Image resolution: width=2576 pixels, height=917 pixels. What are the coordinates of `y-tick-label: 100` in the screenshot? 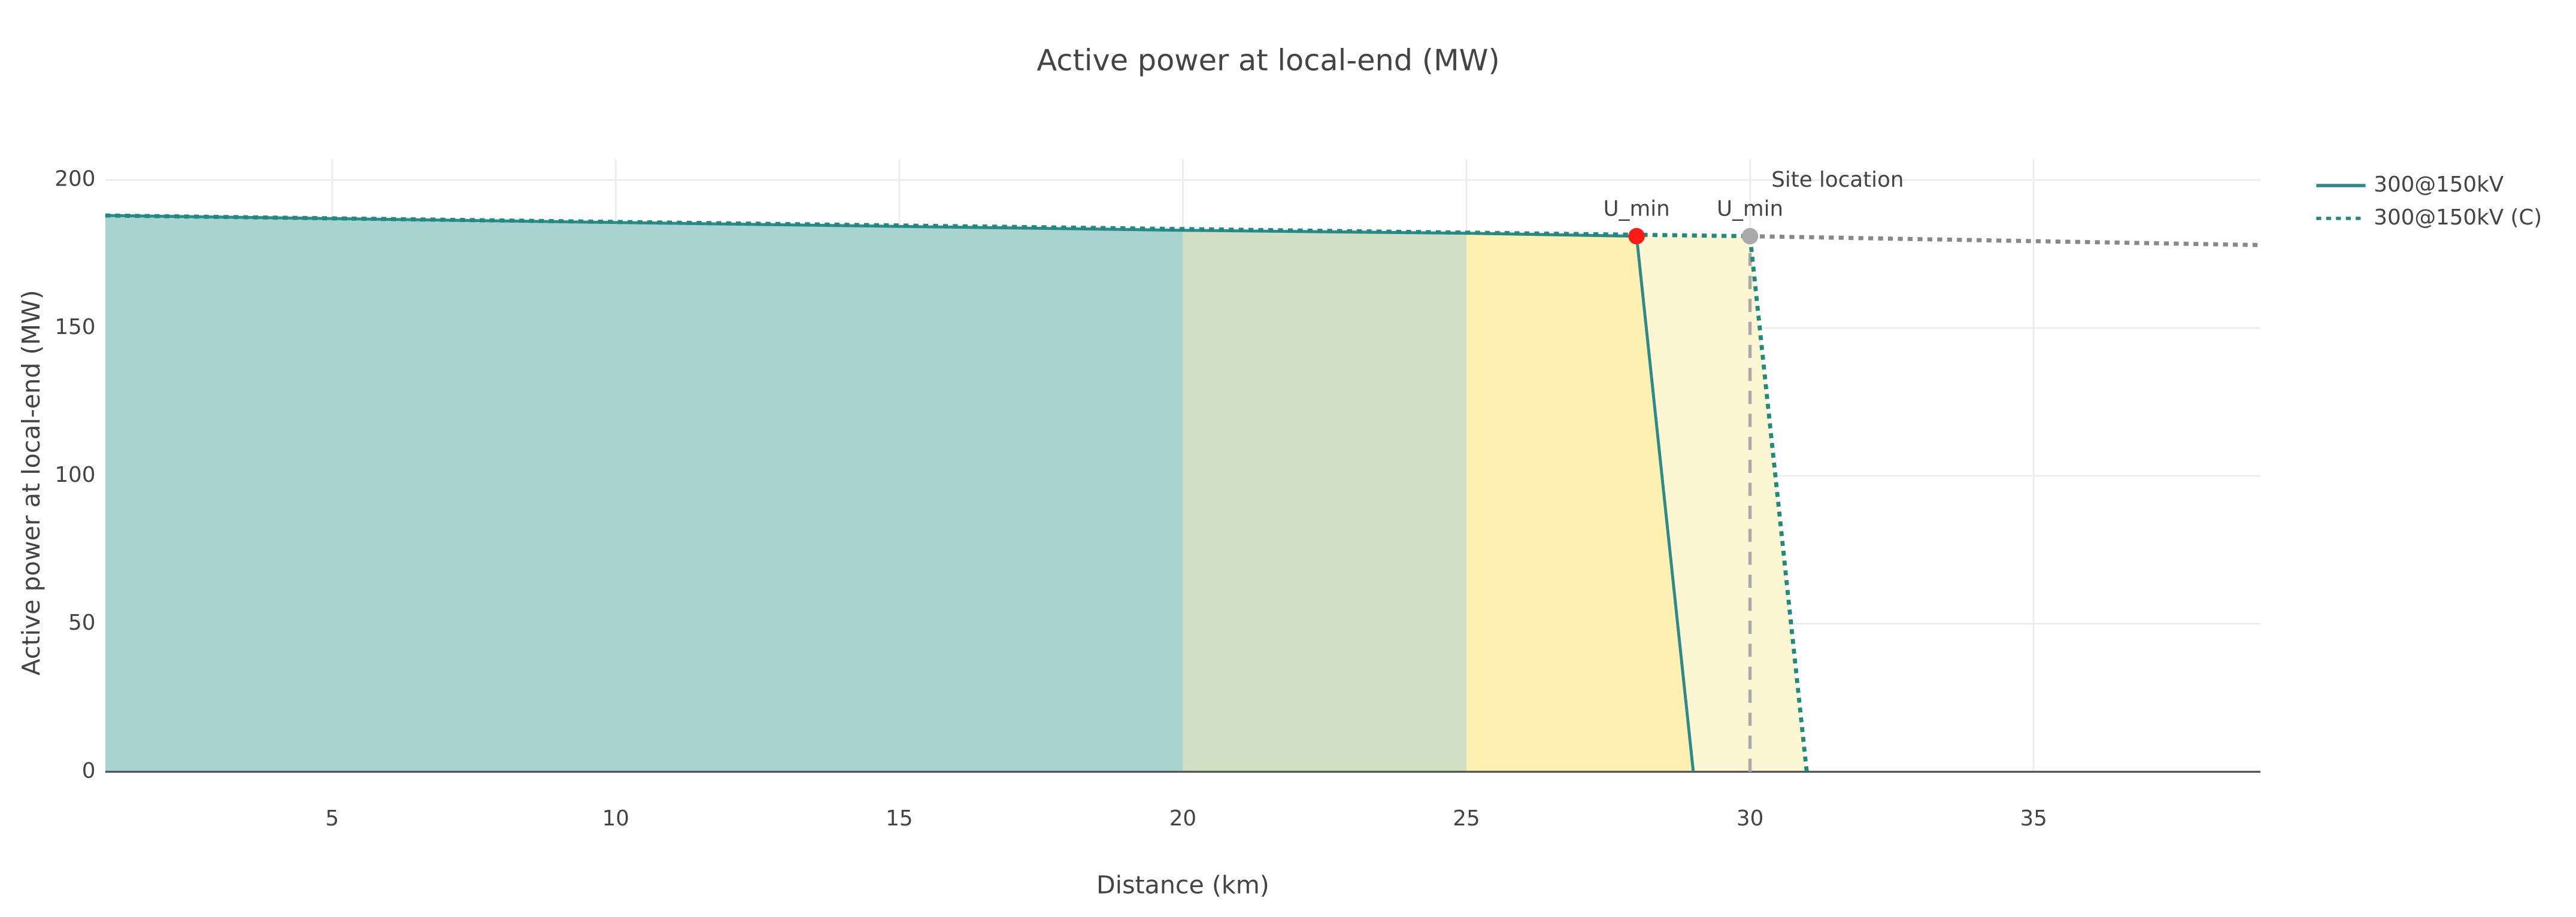 It's located at (74, 475).